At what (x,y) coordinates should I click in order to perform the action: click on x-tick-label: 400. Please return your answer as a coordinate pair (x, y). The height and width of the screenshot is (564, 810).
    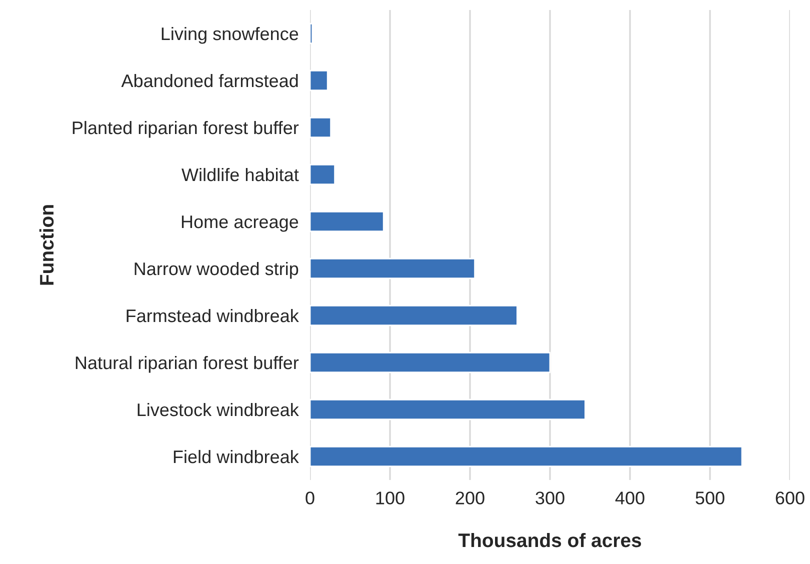
    Looking at the image, I should click on (629, 498).